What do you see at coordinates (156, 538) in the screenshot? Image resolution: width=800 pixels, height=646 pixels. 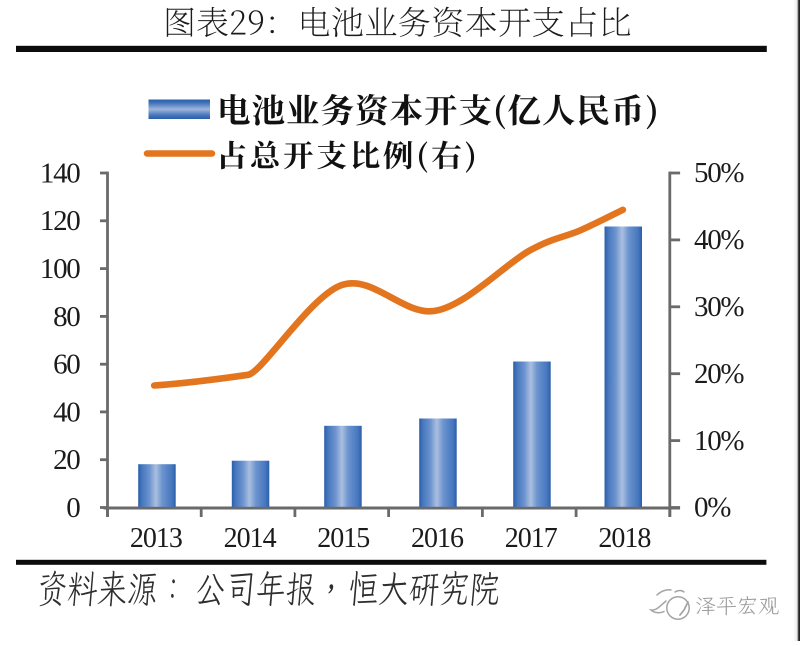 I see `svg-text: 2013` at bounding box center [156, 538].